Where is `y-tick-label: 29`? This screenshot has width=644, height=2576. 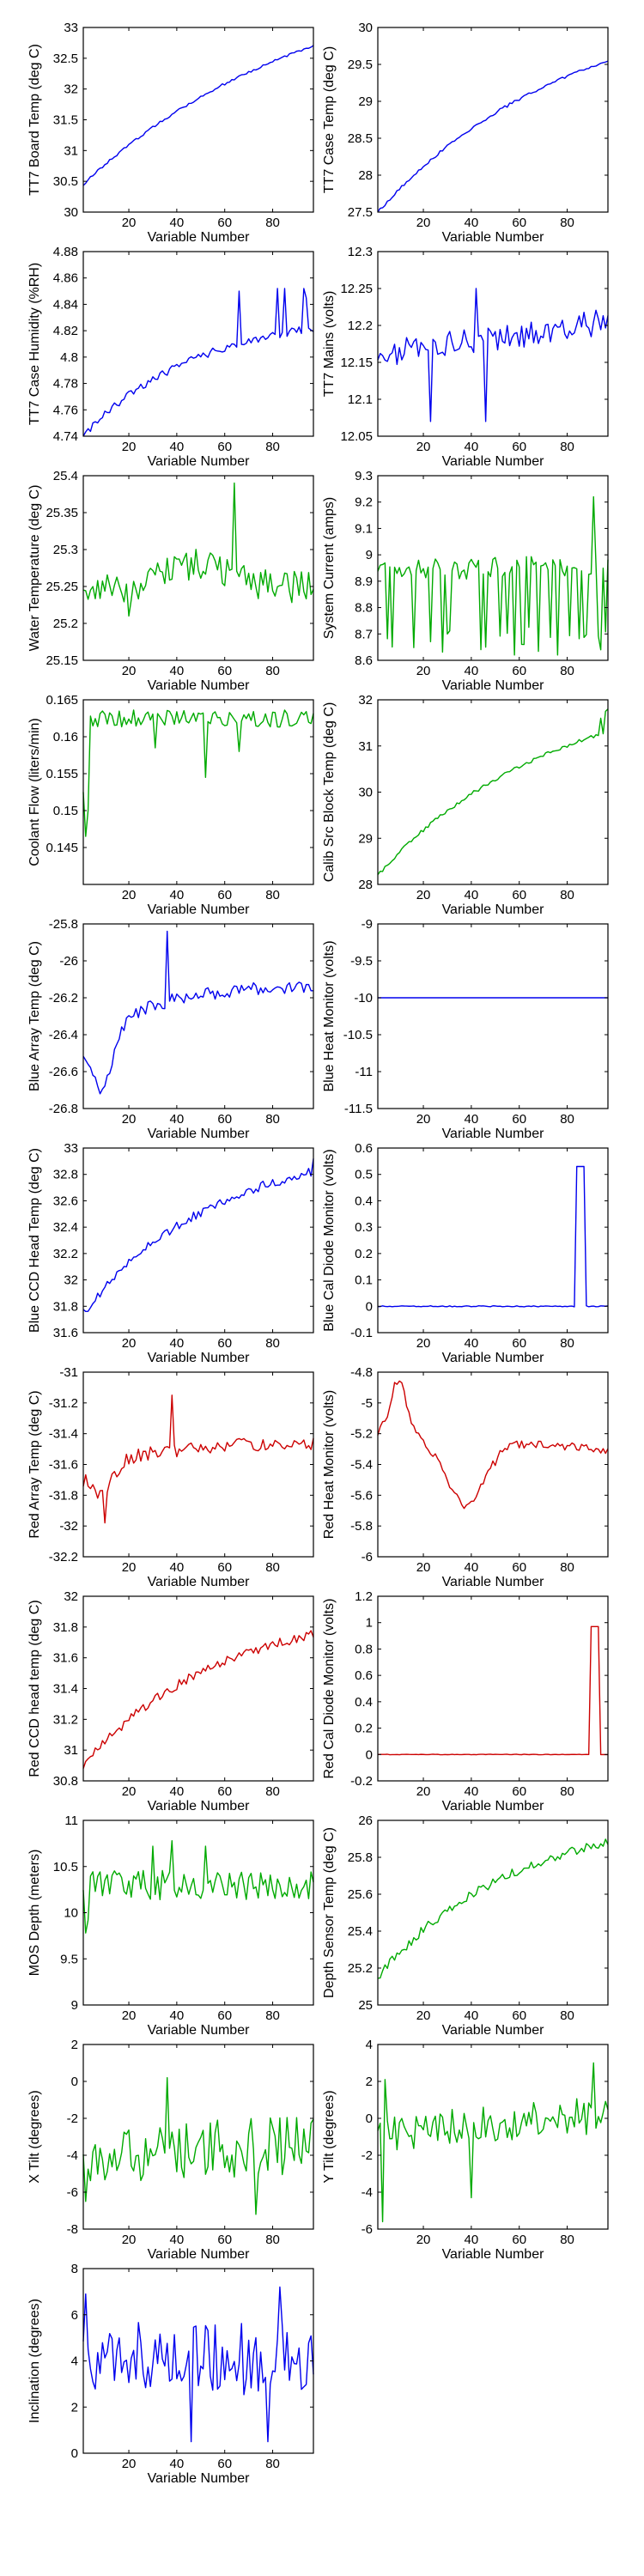 y-tick-label: 29 is located at coordinates (366, 839).